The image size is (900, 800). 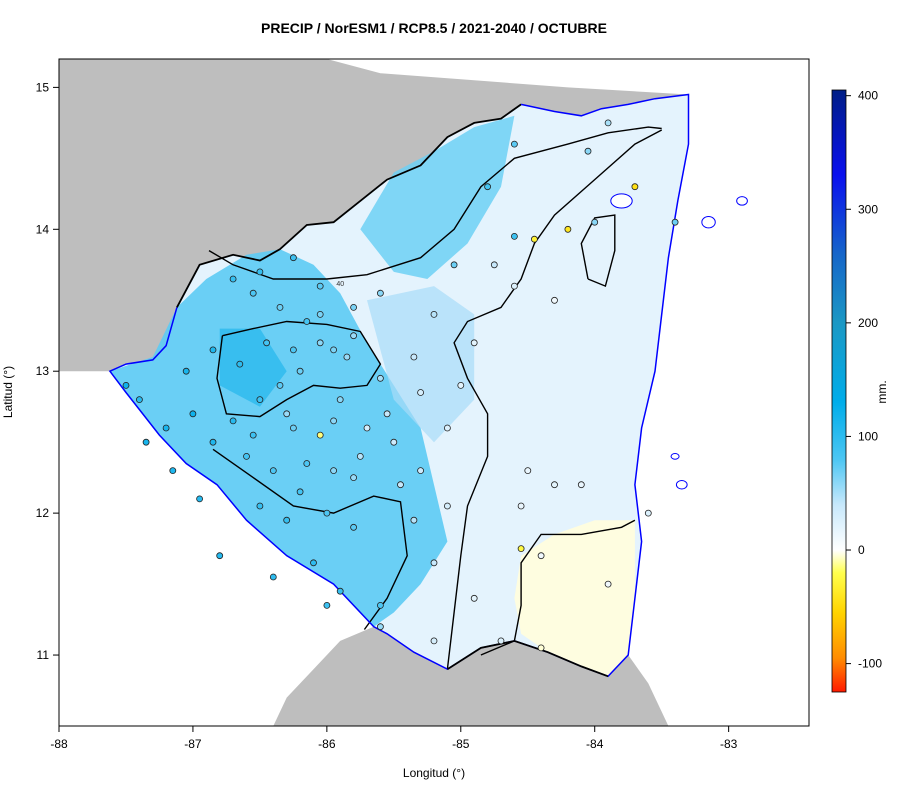 I want to click on colorbar-tick-label: 100, so click(x=868, y=436).